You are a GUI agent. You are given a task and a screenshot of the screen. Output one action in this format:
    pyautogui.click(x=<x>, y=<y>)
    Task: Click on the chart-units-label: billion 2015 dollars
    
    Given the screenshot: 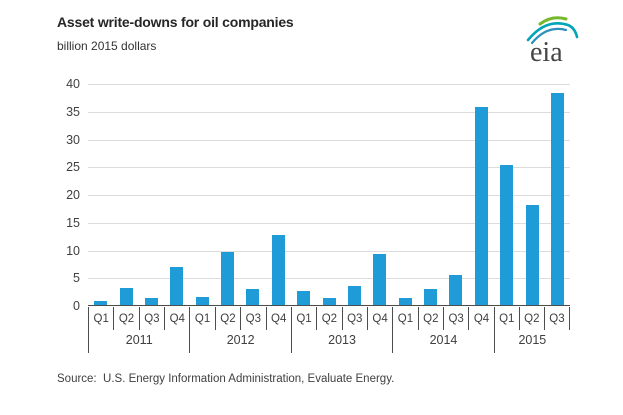 What is the action you would take?
    pyautogui.click(x=107, y=46)
    